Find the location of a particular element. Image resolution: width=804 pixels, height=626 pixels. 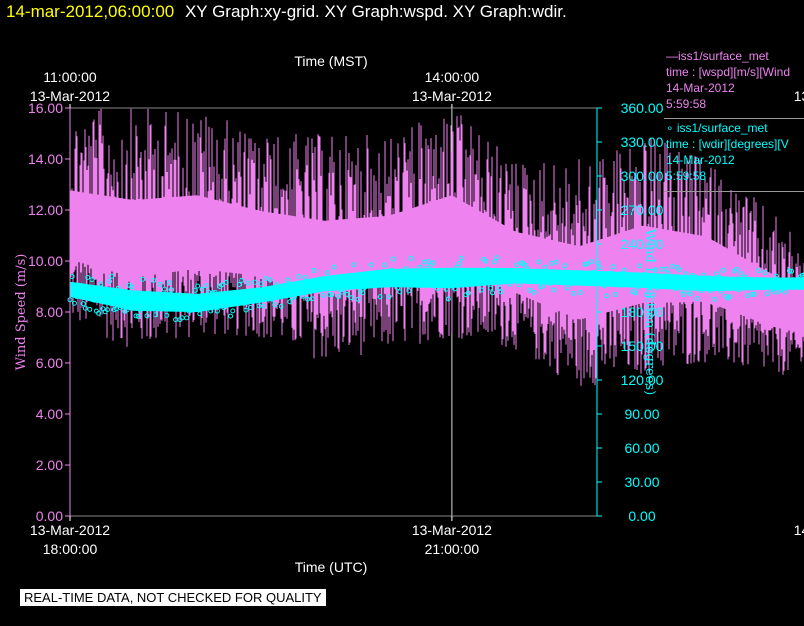

right-tick-label: 60.00 is located at coordinates (641, 448).